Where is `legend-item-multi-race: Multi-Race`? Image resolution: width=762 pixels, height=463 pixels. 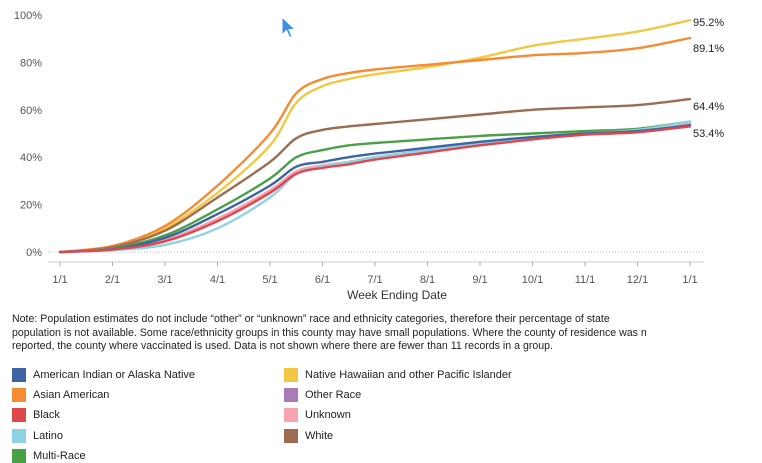 legend-item-multi-race: Multi-Race is located at coordinates (49, 456).